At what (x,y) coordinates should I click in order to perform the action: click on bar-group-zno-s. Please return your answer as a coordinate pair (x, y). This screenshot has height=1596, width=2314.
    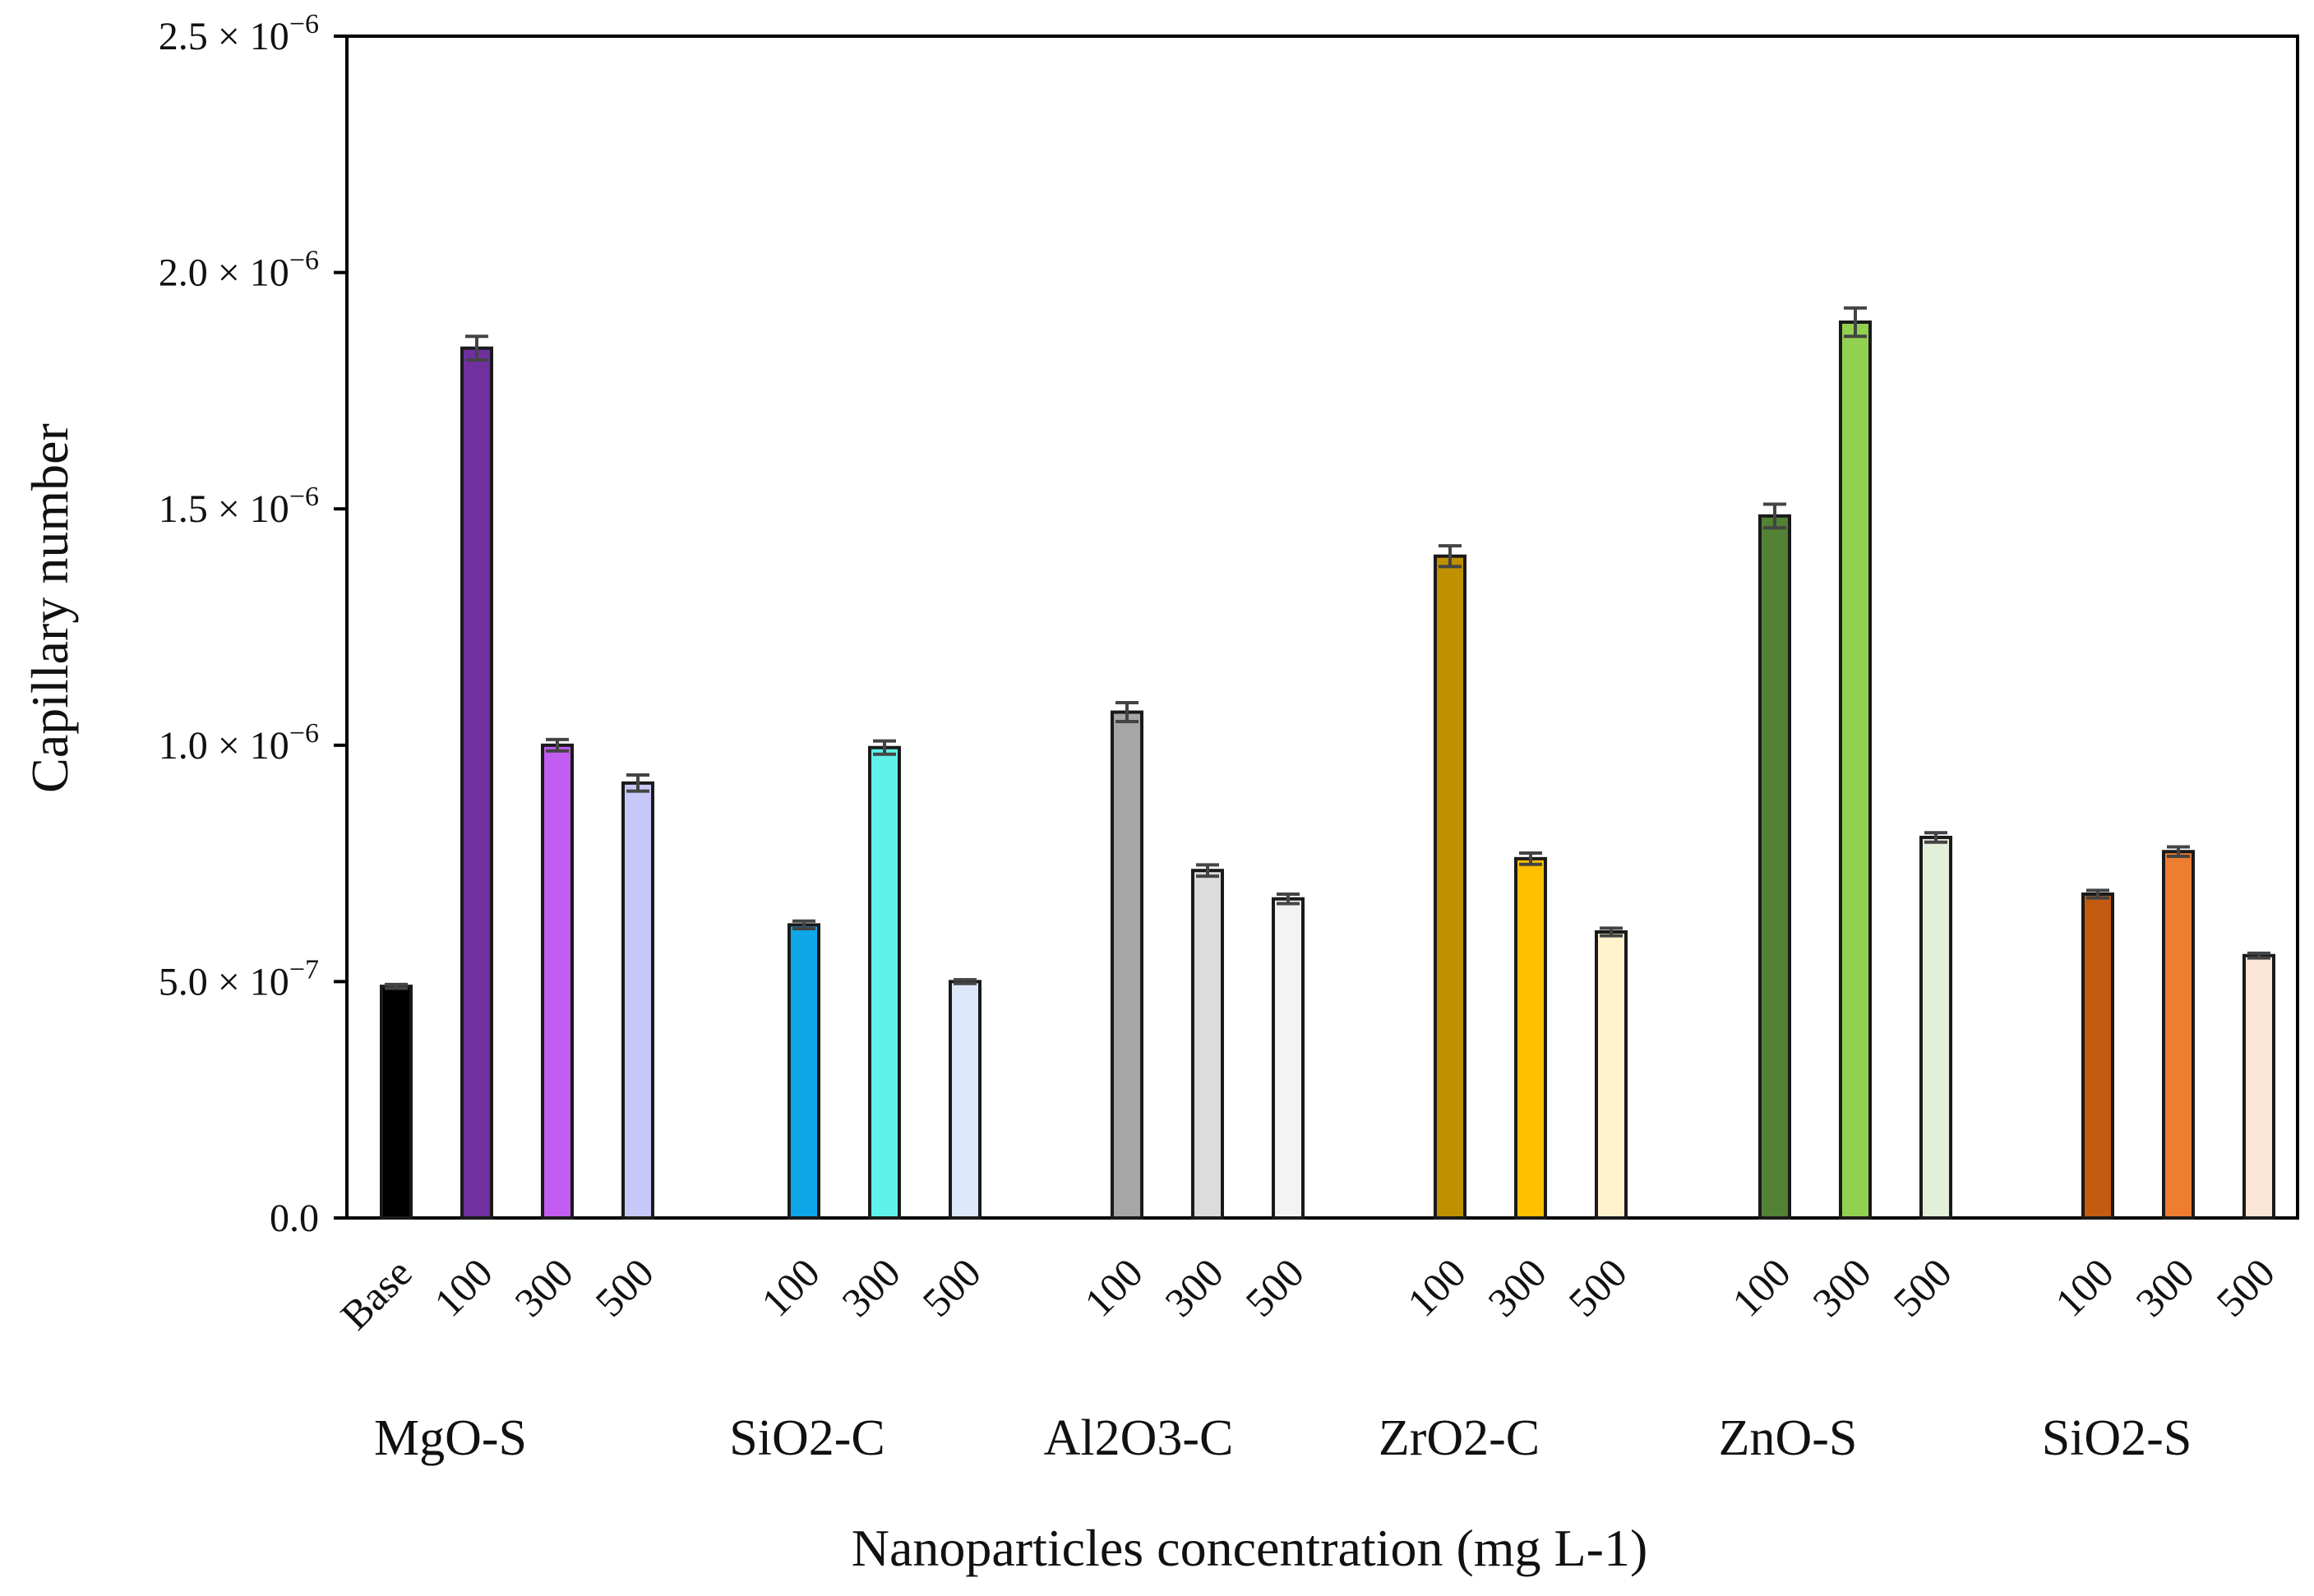
    Looking at the image, I should click on (1855, 763).